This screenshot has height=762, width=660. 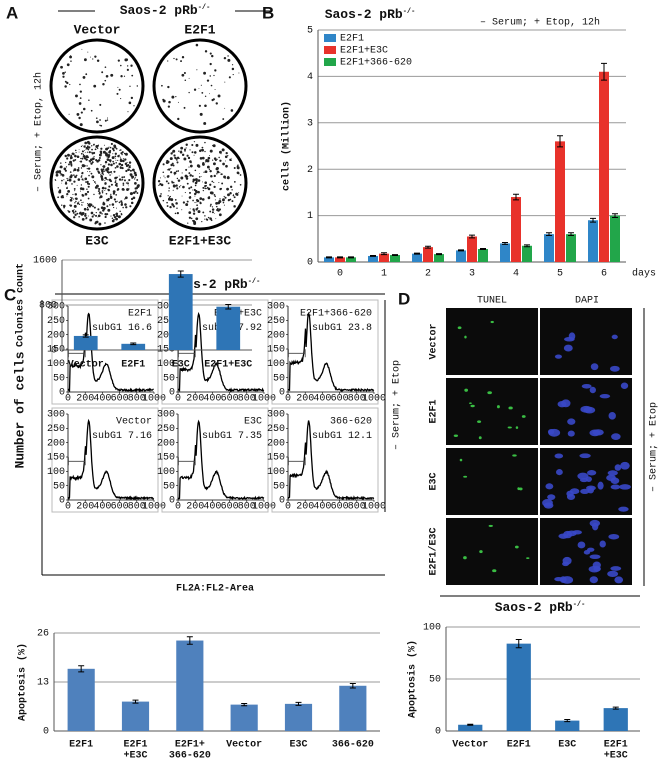 What do you see at coordinates (165, 10) in the screenshot?
I see `panel-header: Saos-2 pRb-/-` at bounding box center [165, 10].